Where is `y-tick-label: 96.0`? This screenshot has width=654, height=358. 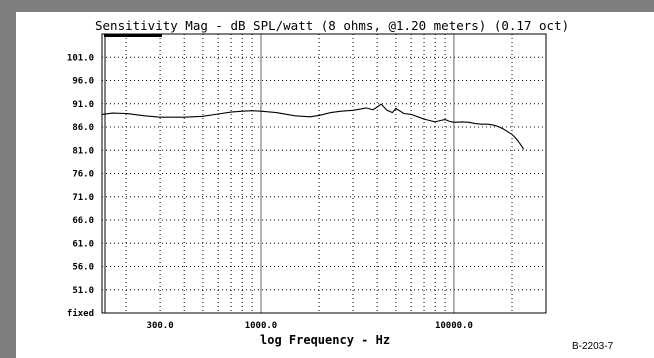 y-tick-label: 96.0 is located at coordinates (83, 82).